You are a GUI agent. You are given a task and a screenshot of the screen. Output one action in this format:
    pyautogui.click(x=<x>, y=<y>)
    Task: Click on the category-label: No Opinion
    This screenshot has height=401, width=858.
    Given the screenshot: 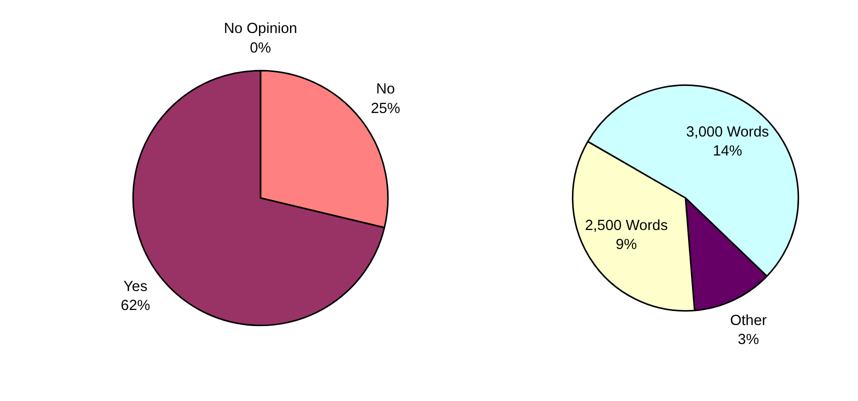 What is the action you would take?
    pyautogui.click(x=261, y=29)
    